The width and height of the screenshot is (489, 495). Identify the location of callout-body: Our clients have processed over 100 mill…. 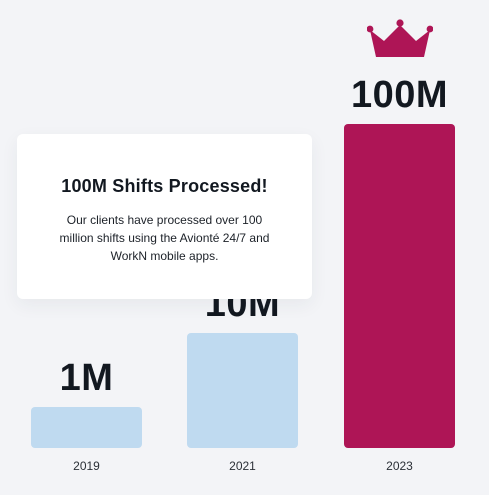
(164, 238).